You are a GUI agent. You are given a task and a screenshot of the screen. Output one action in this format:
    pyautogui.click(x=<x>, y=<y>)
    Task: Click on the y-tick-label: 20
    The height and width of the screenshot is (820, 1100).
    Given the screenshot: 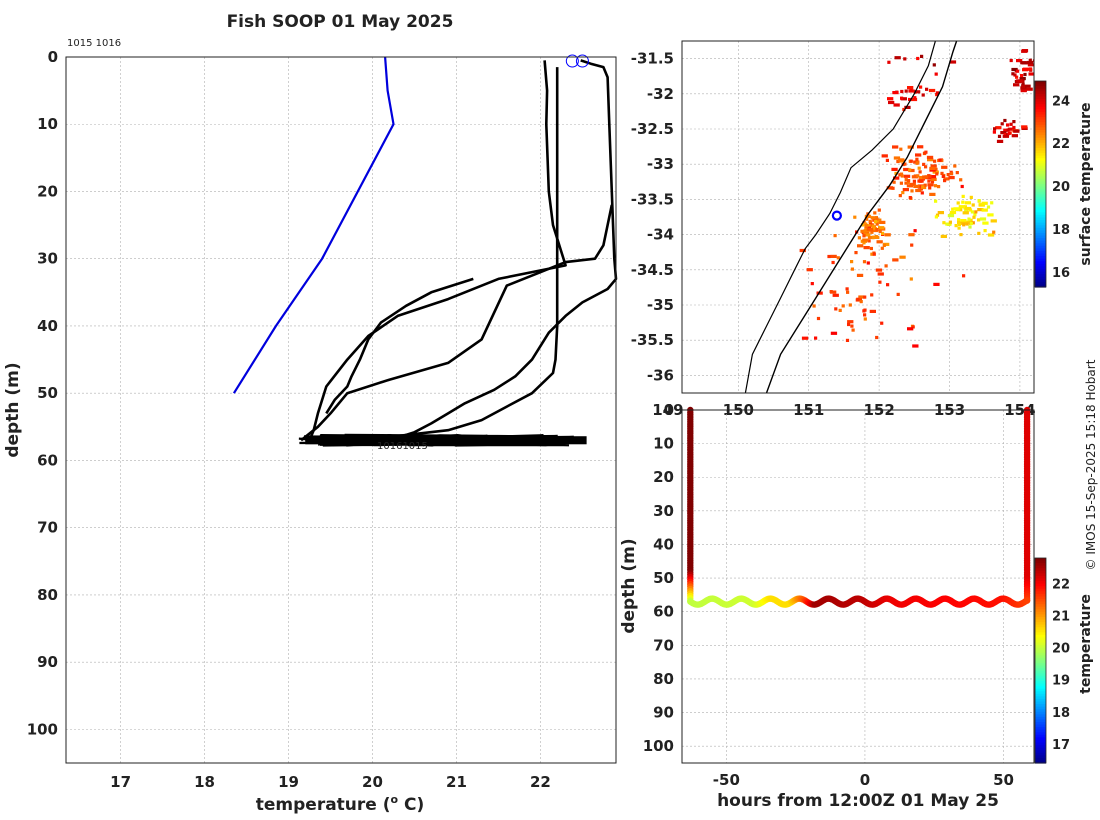 What is the action you would take?
    pyautogui.click(x=47, y=191)
    